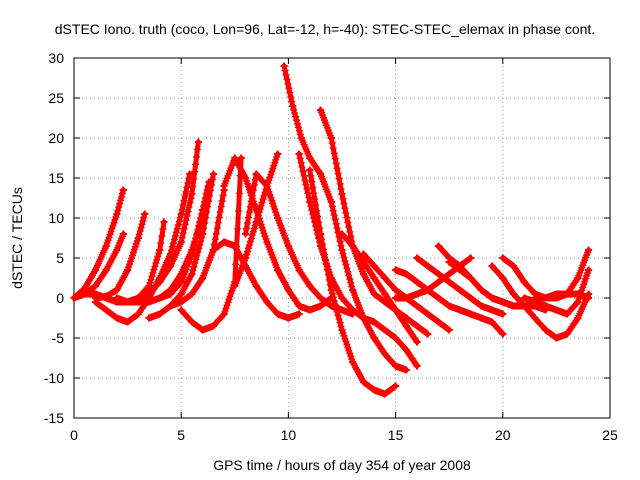 The height and width of the screenshot is (480, 640). What do you see at coordinates (58, 338) in the screenshot?
I see `y-tick-label: -5` at bounding box center [58, 338].